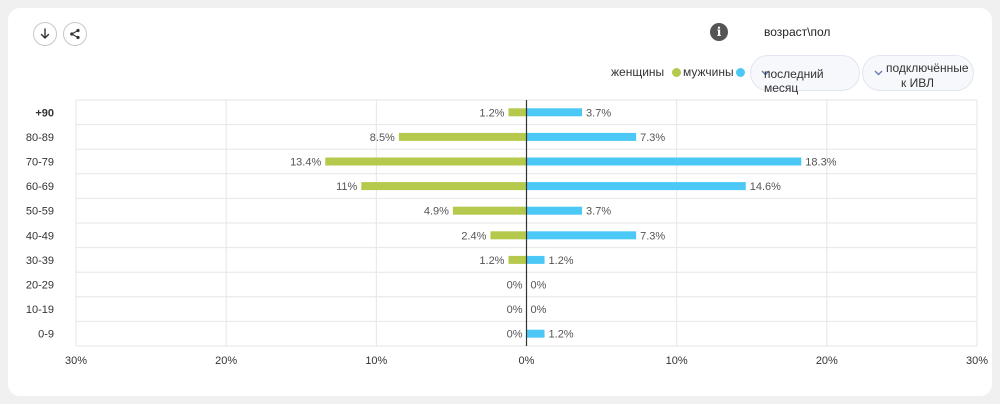 Image resolution: width=1000 pixels, height=404 pixels. I want to click on period-value: последний месяц, so click(794, 81).